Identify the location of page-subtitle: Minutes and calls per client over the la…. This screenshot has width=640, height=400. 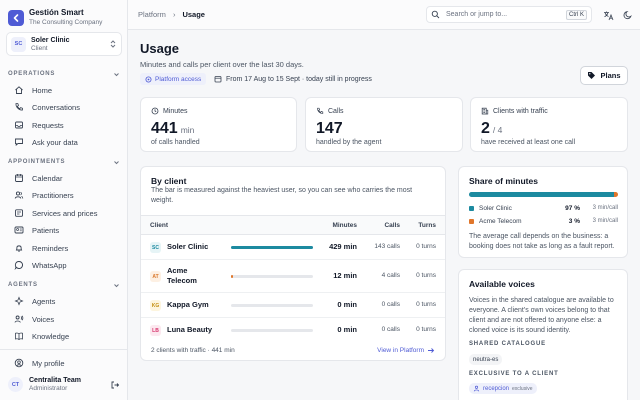
(222, 64).